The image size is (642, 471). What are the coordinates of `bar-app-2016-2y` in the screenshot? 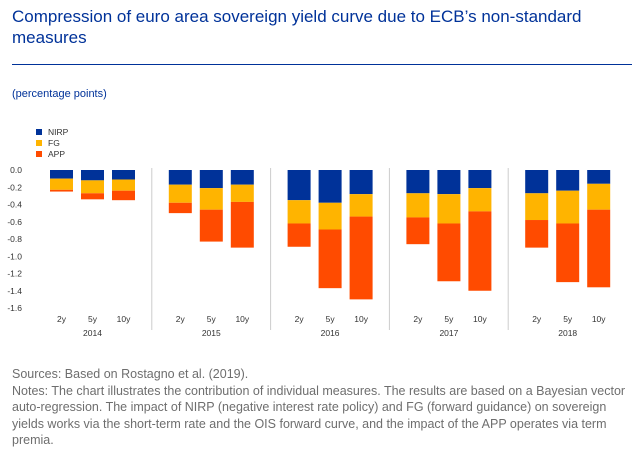 It's located at (299, 235).